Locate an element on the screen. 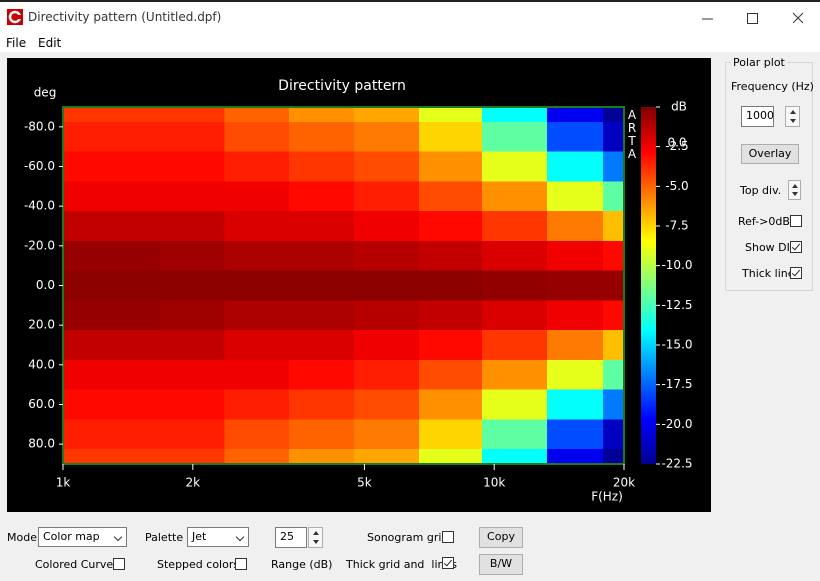 The width and height of the screenshot is (820, 581). label: Ref->0dB is located at coordinates (764, 221).